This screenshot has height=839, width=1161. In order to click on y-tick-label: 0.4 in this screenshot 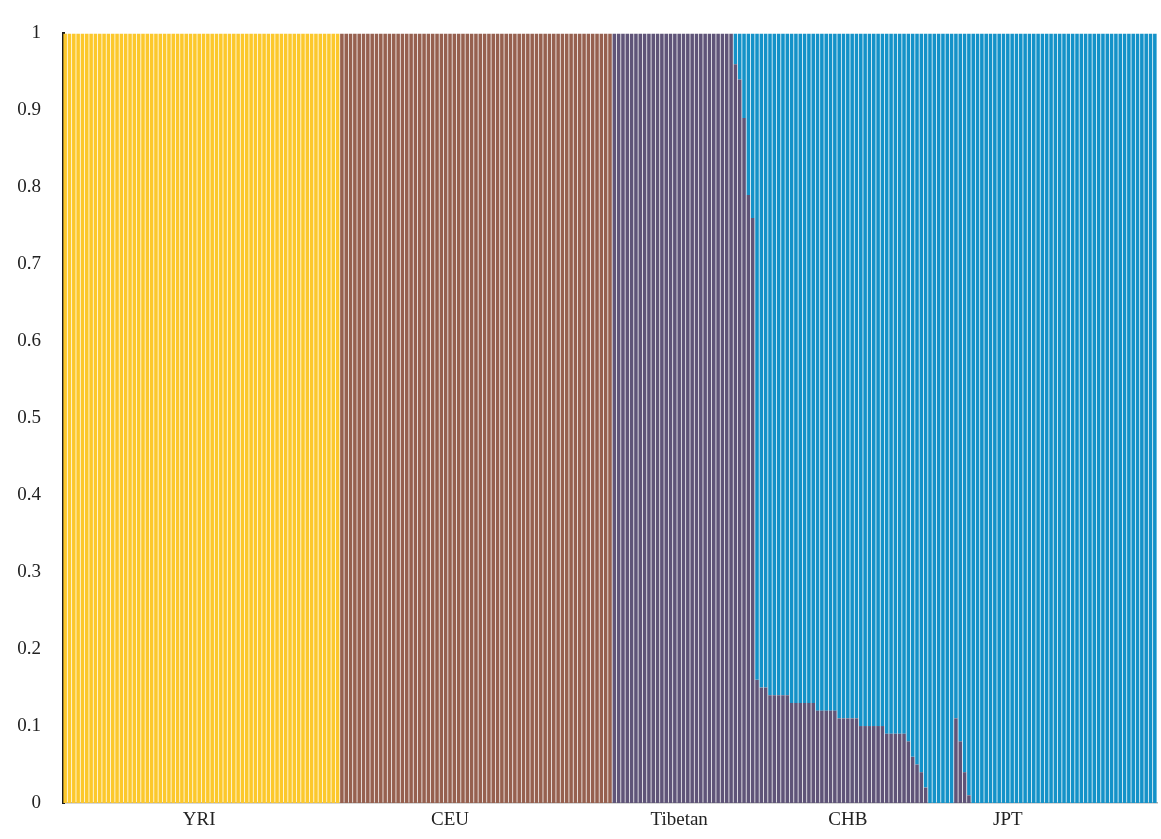, I will do `click(29, 494)`.